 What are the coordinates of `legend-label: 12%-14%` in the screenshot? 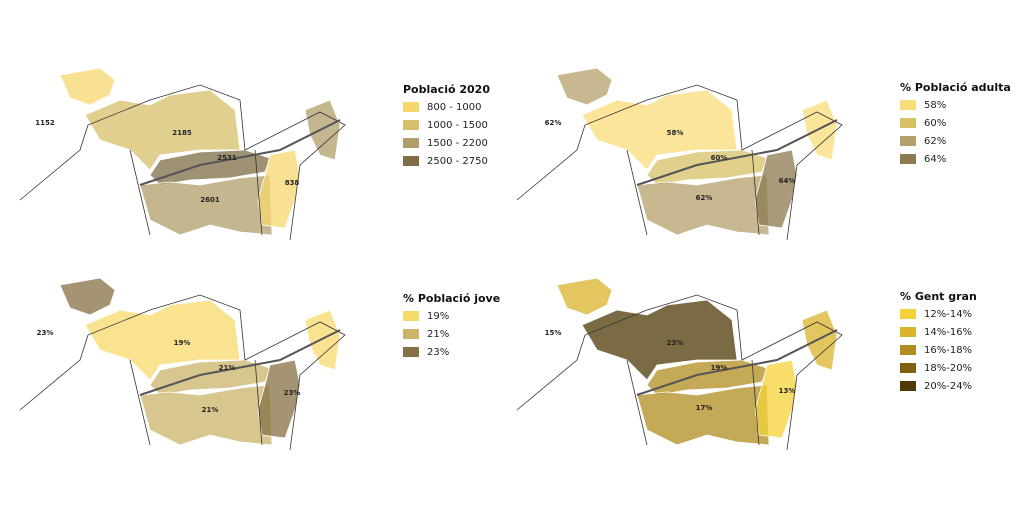 It's located at (948, 314).